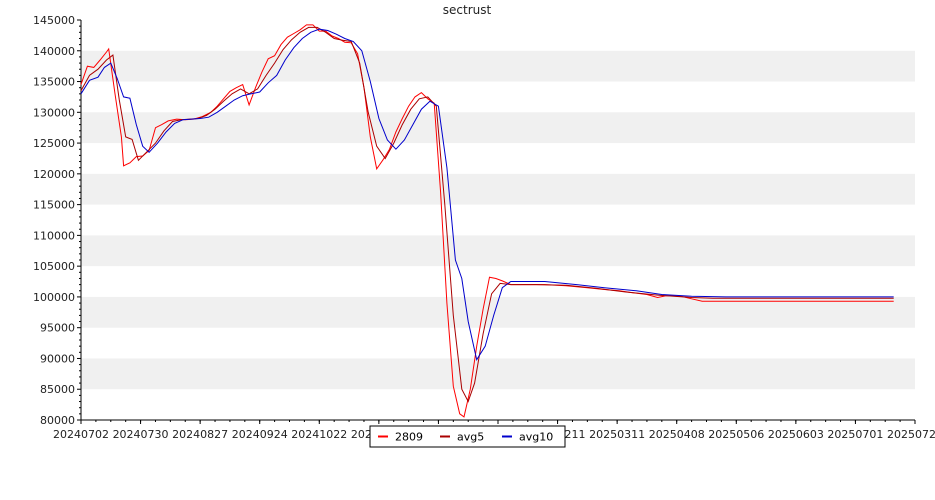 This screenshot has width=935, height=500. I want to click on y-tick-label: 115000, so click(54, 205).